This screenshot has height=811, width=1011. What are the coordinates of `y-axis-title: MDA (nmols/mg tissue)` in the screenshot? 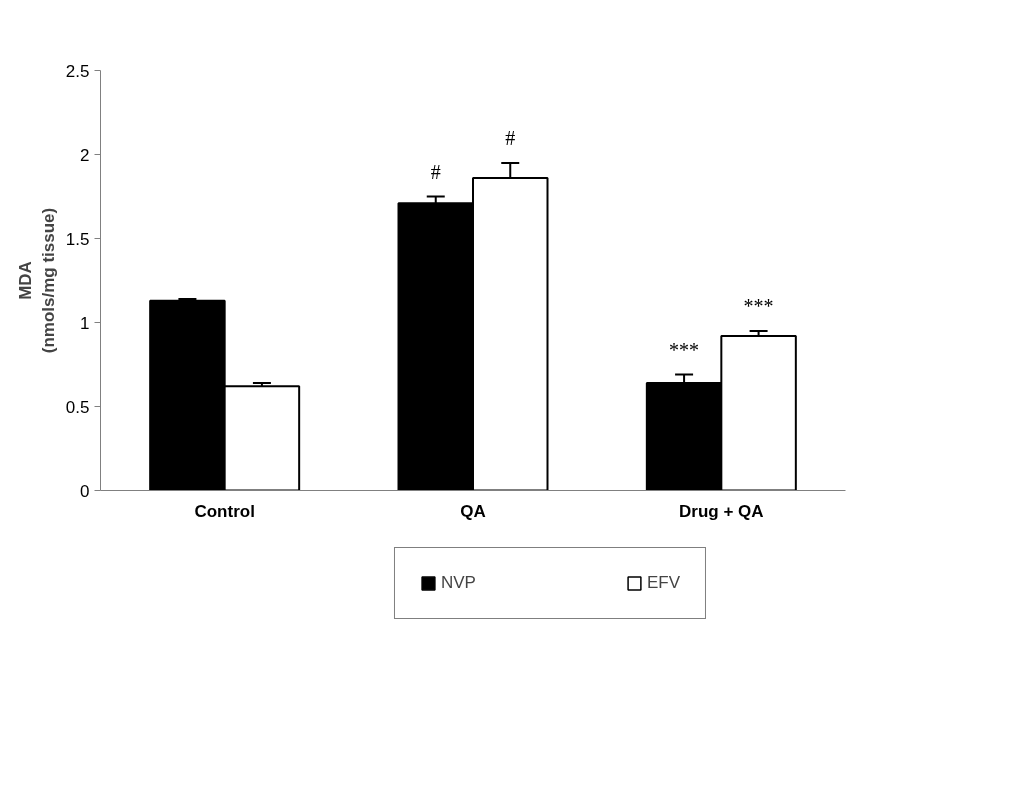 It's located at (37, 280).